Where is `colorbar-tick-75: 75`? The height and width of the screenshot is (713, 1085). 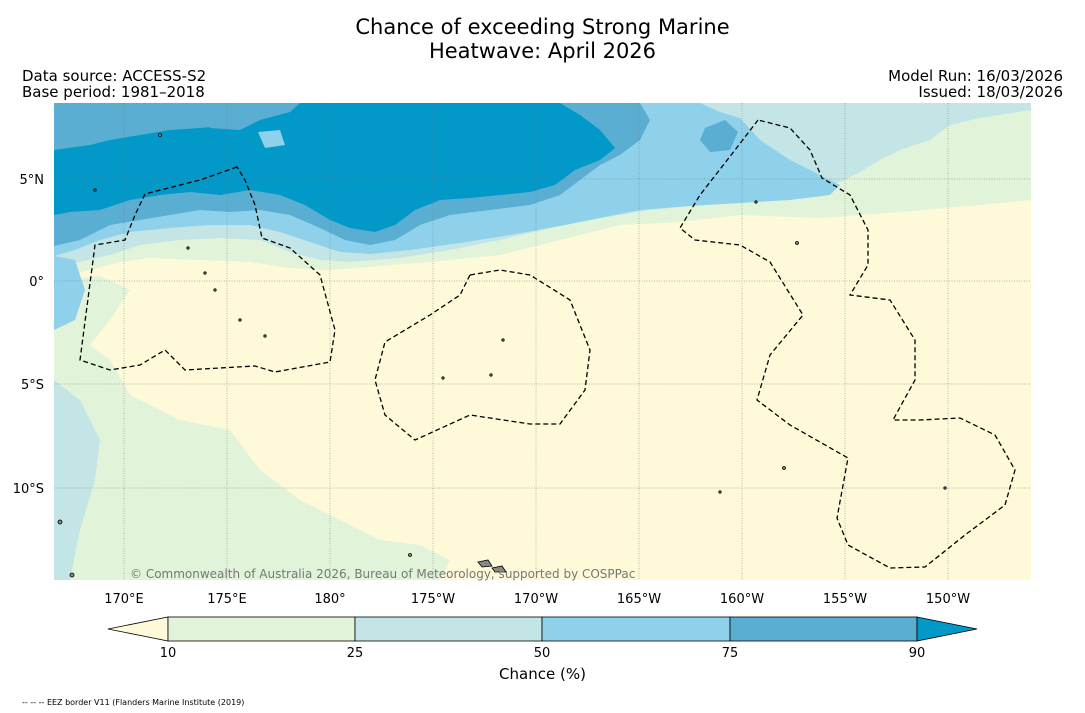 colorbar-tick-75: 75 is located at coordinates (730, 653).